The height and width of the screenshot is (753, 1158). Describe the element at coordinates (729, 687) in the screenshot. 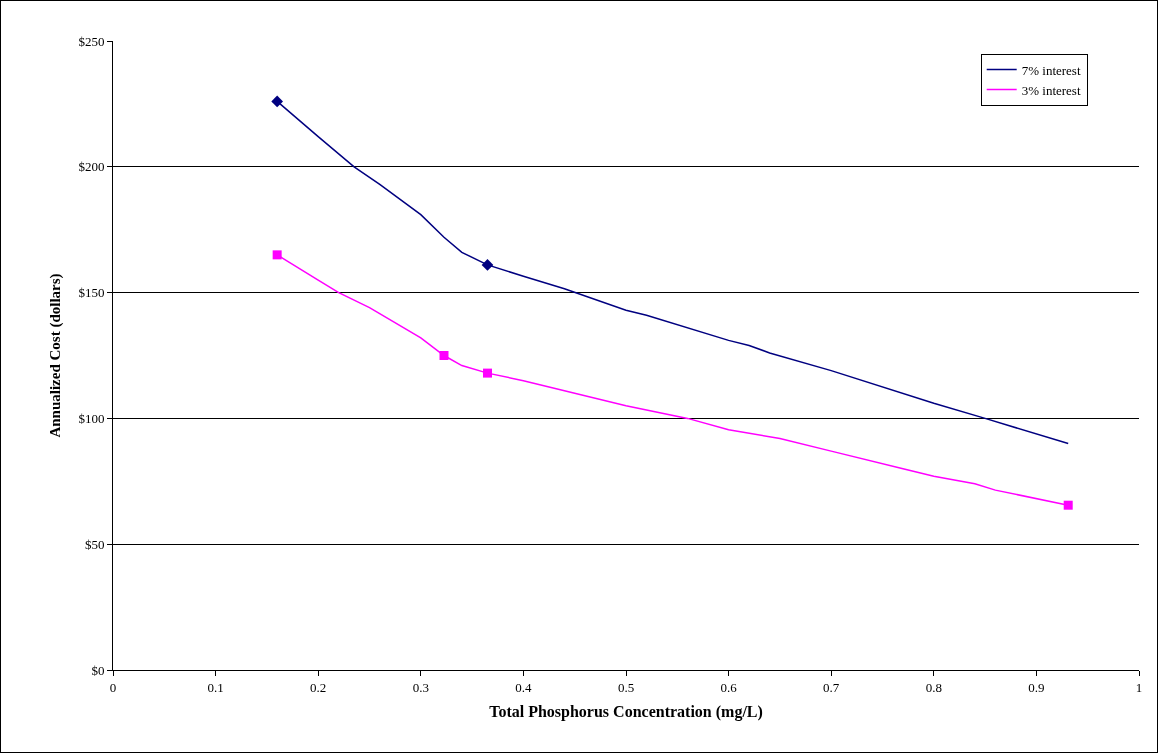

I see `x-tick-label: 0.6` at that location.